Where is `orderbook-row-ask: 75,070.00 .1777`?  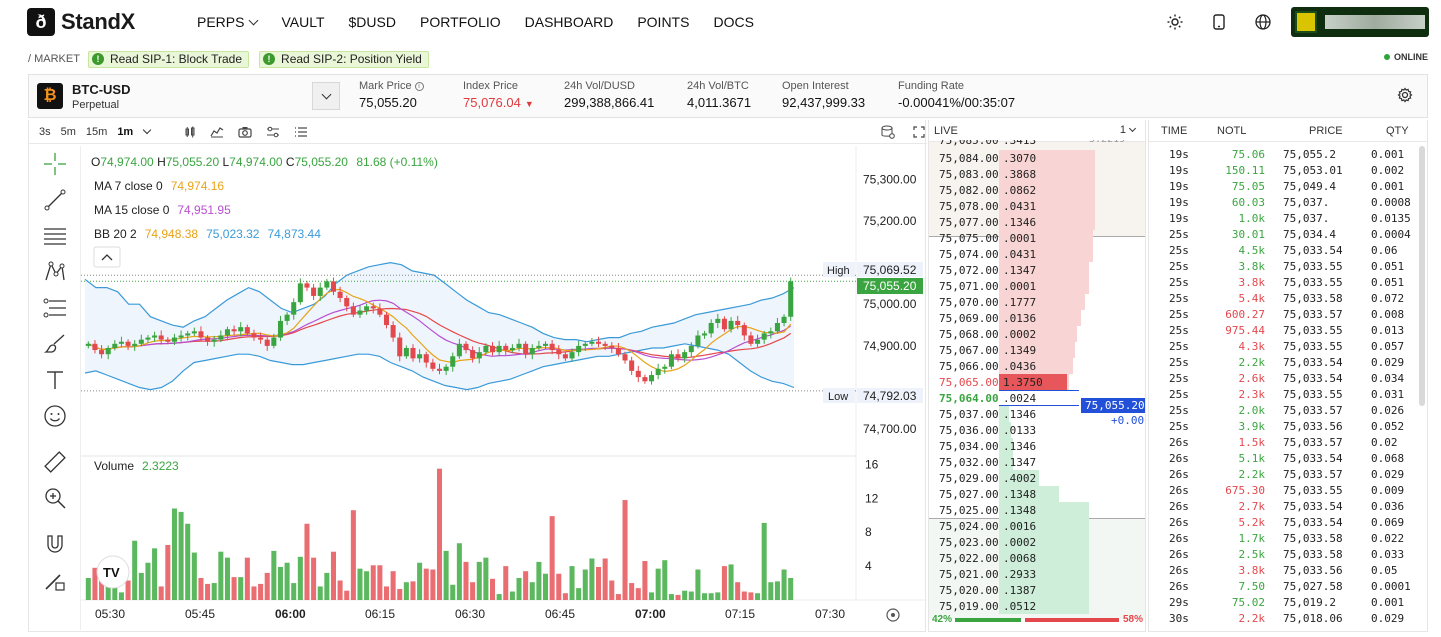
orderbook-row-ask: 75,070.00 .1777 is located at coordinates (1037, 302).